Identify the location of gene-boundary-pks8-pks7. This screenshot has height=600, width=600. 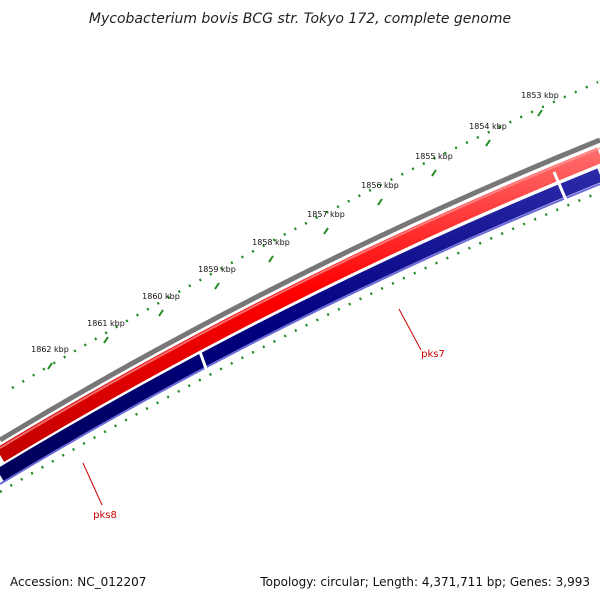
(206, 368).